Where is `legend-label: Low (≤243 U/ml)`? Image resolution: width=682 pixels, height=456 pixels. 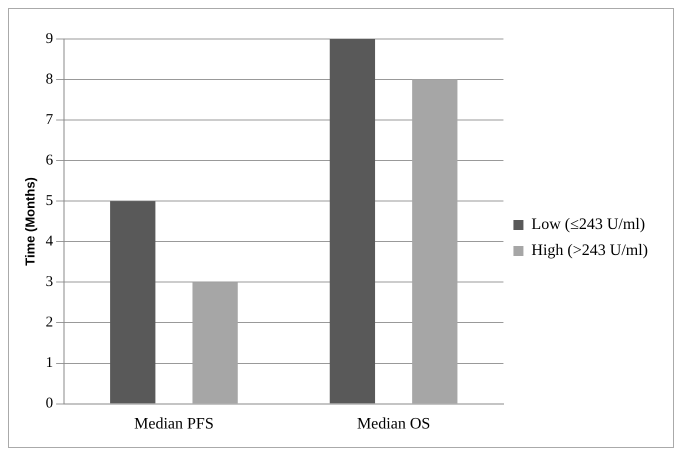
legend-label: Low (≤243 U/ml) is located at coordinates (588, 225).